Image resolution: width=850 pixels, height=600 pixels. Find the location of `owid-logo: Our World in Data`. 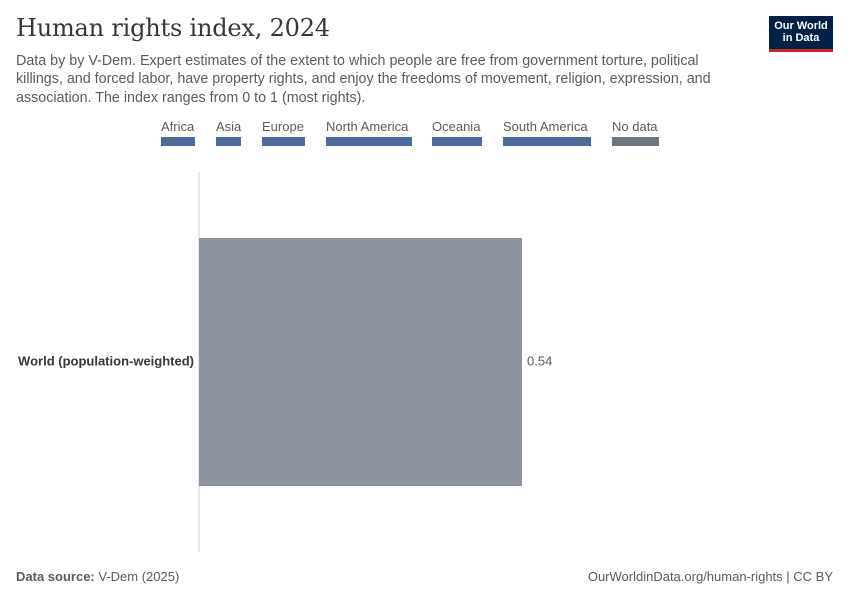

owid-logo: Our World in Data is located at coordinates (801, 34).